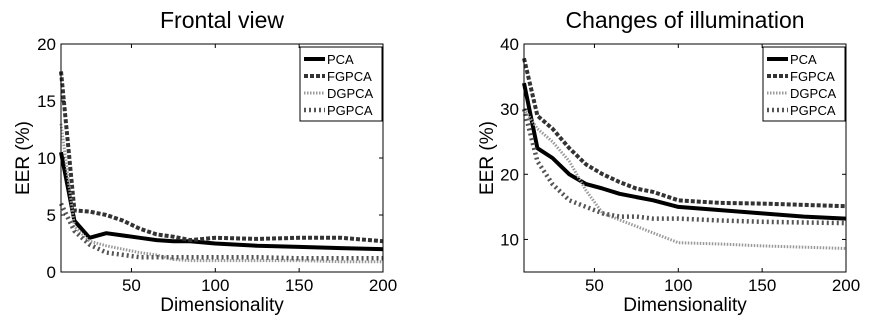 This screenshot has height=322, width=870. I want to click on chart-title: Frontal view, so click(222, 20).